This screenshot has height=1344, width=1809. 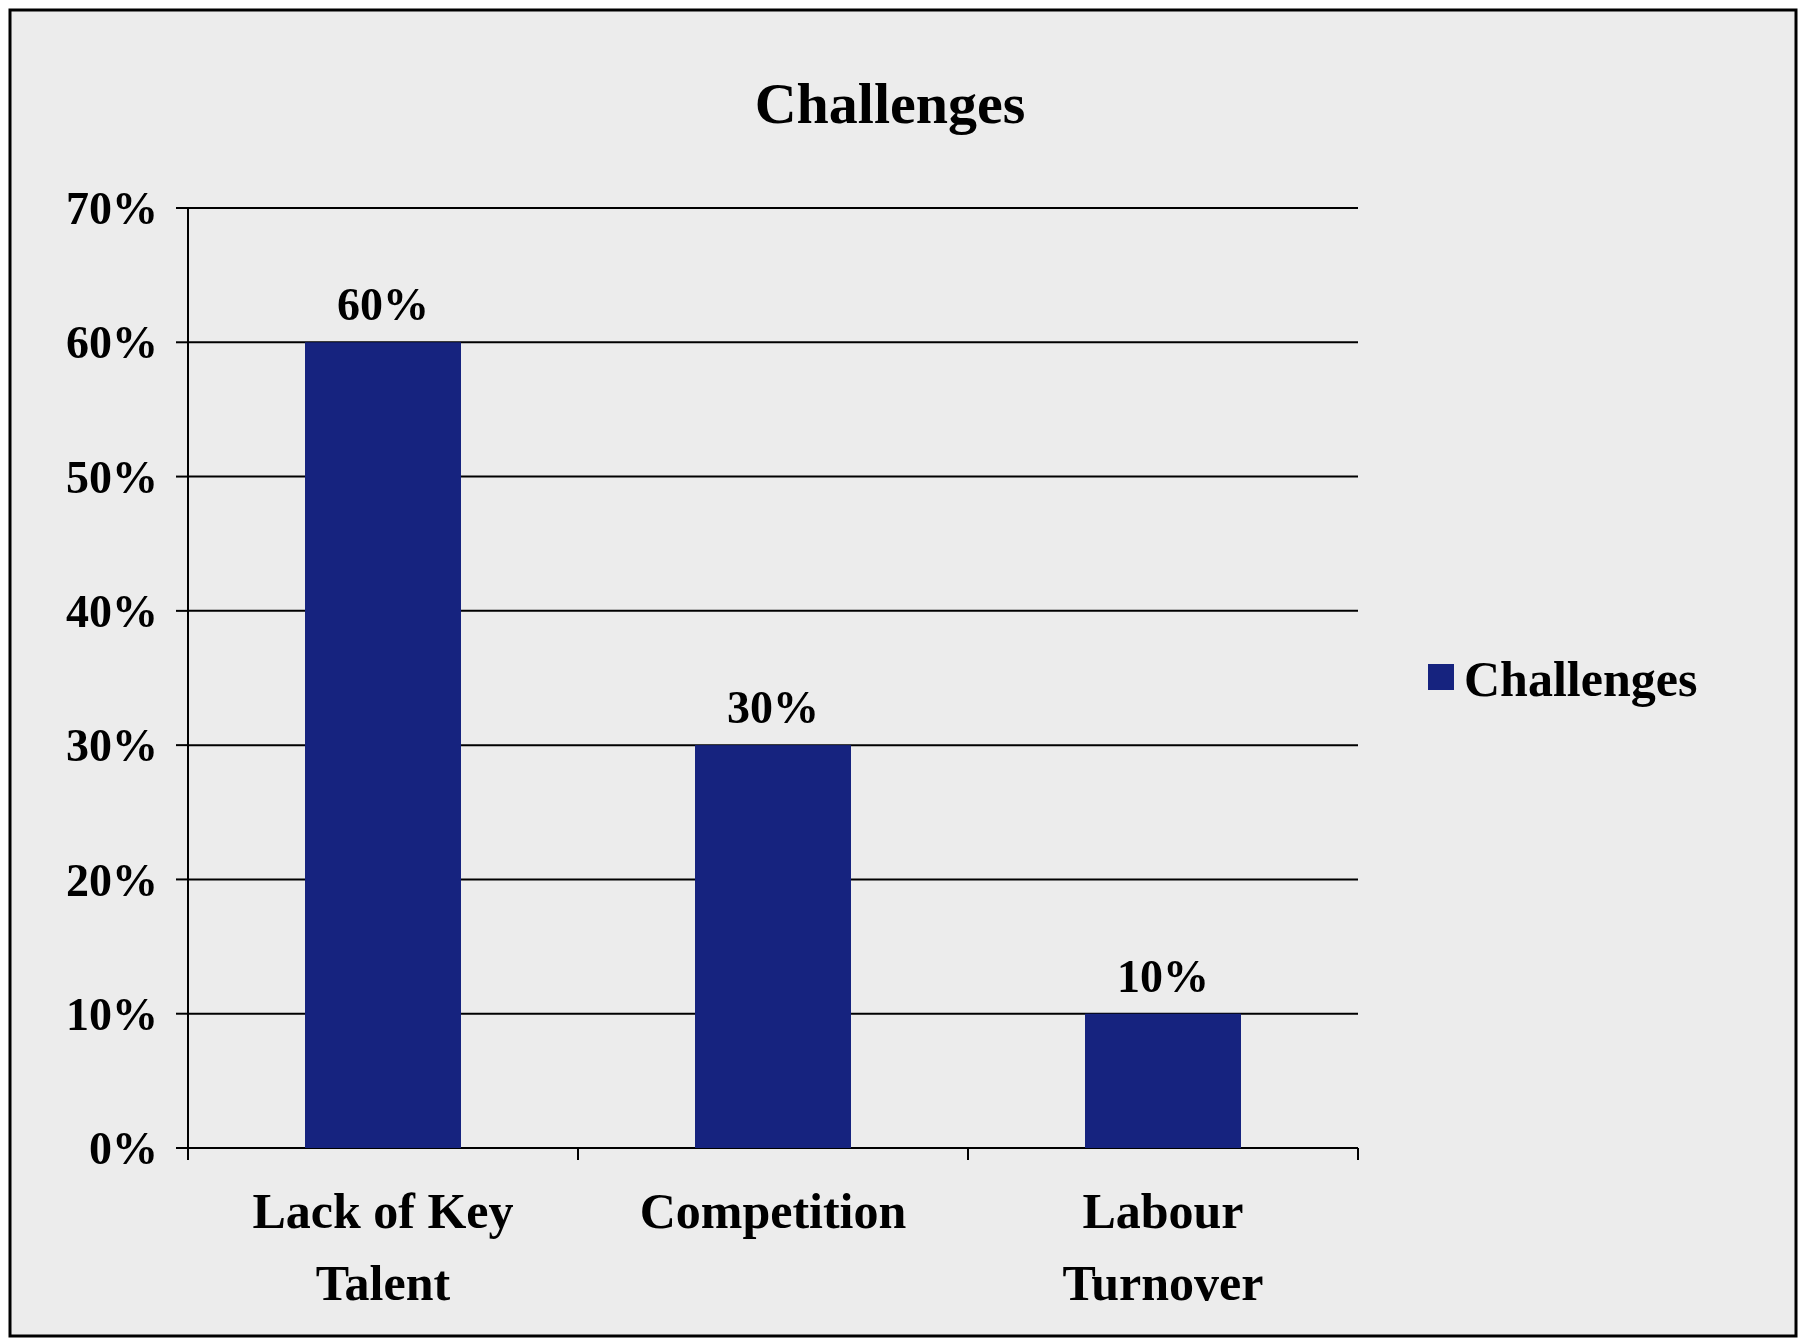 I want to click on text: 10%, so click(x=1163, y=976).